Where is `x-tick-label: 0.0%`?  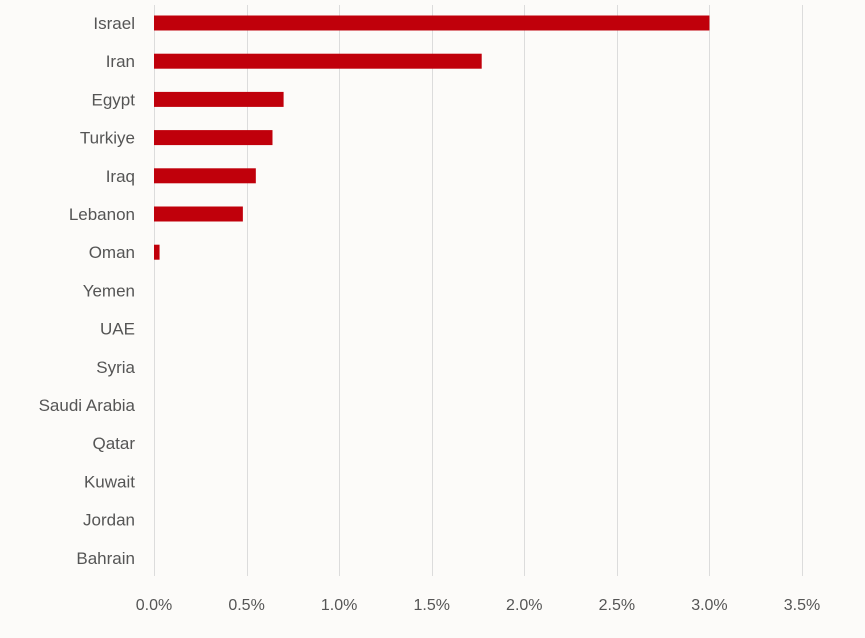
x-tick-label: 0.0% is located at coordinates (154, 605).